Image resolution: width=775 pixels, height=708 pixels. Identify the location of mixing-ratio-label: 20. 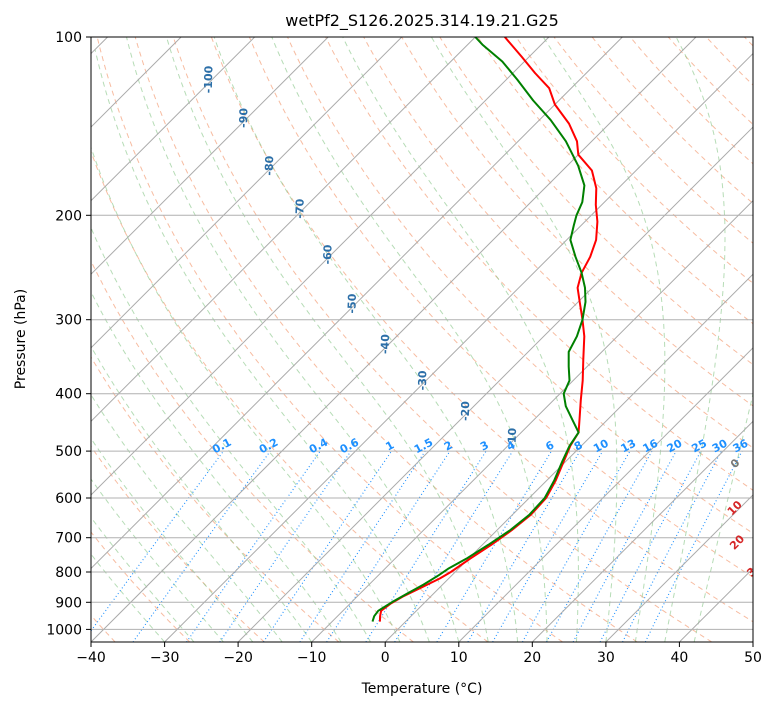
(675, 446).